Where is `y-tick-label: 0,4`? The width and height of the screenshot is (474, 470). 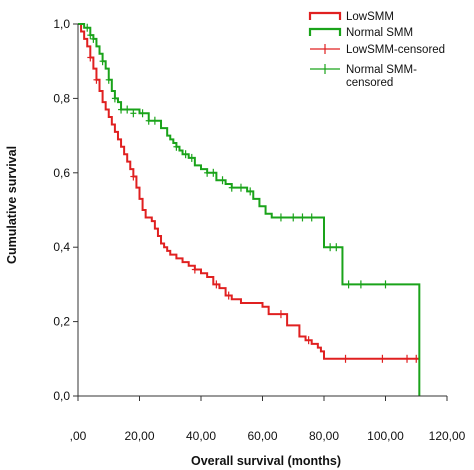 y-tick-label: 0,4 is located at coordinates (61, 247).